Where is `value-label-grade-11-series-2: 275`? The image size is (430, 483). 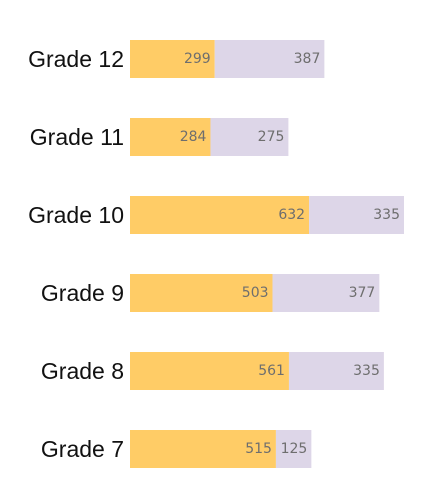 value-label-grade-11-series-2: 275 is located at coordinates (271, 137).